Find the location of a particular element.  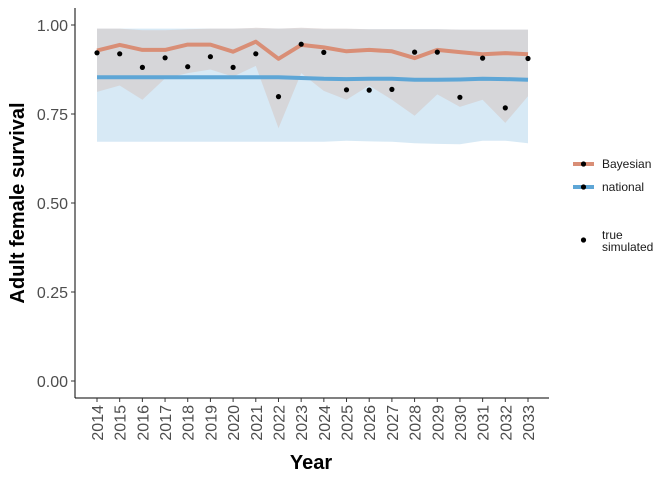

legend-item-true: true simulated is located at coordinates (616, 241).